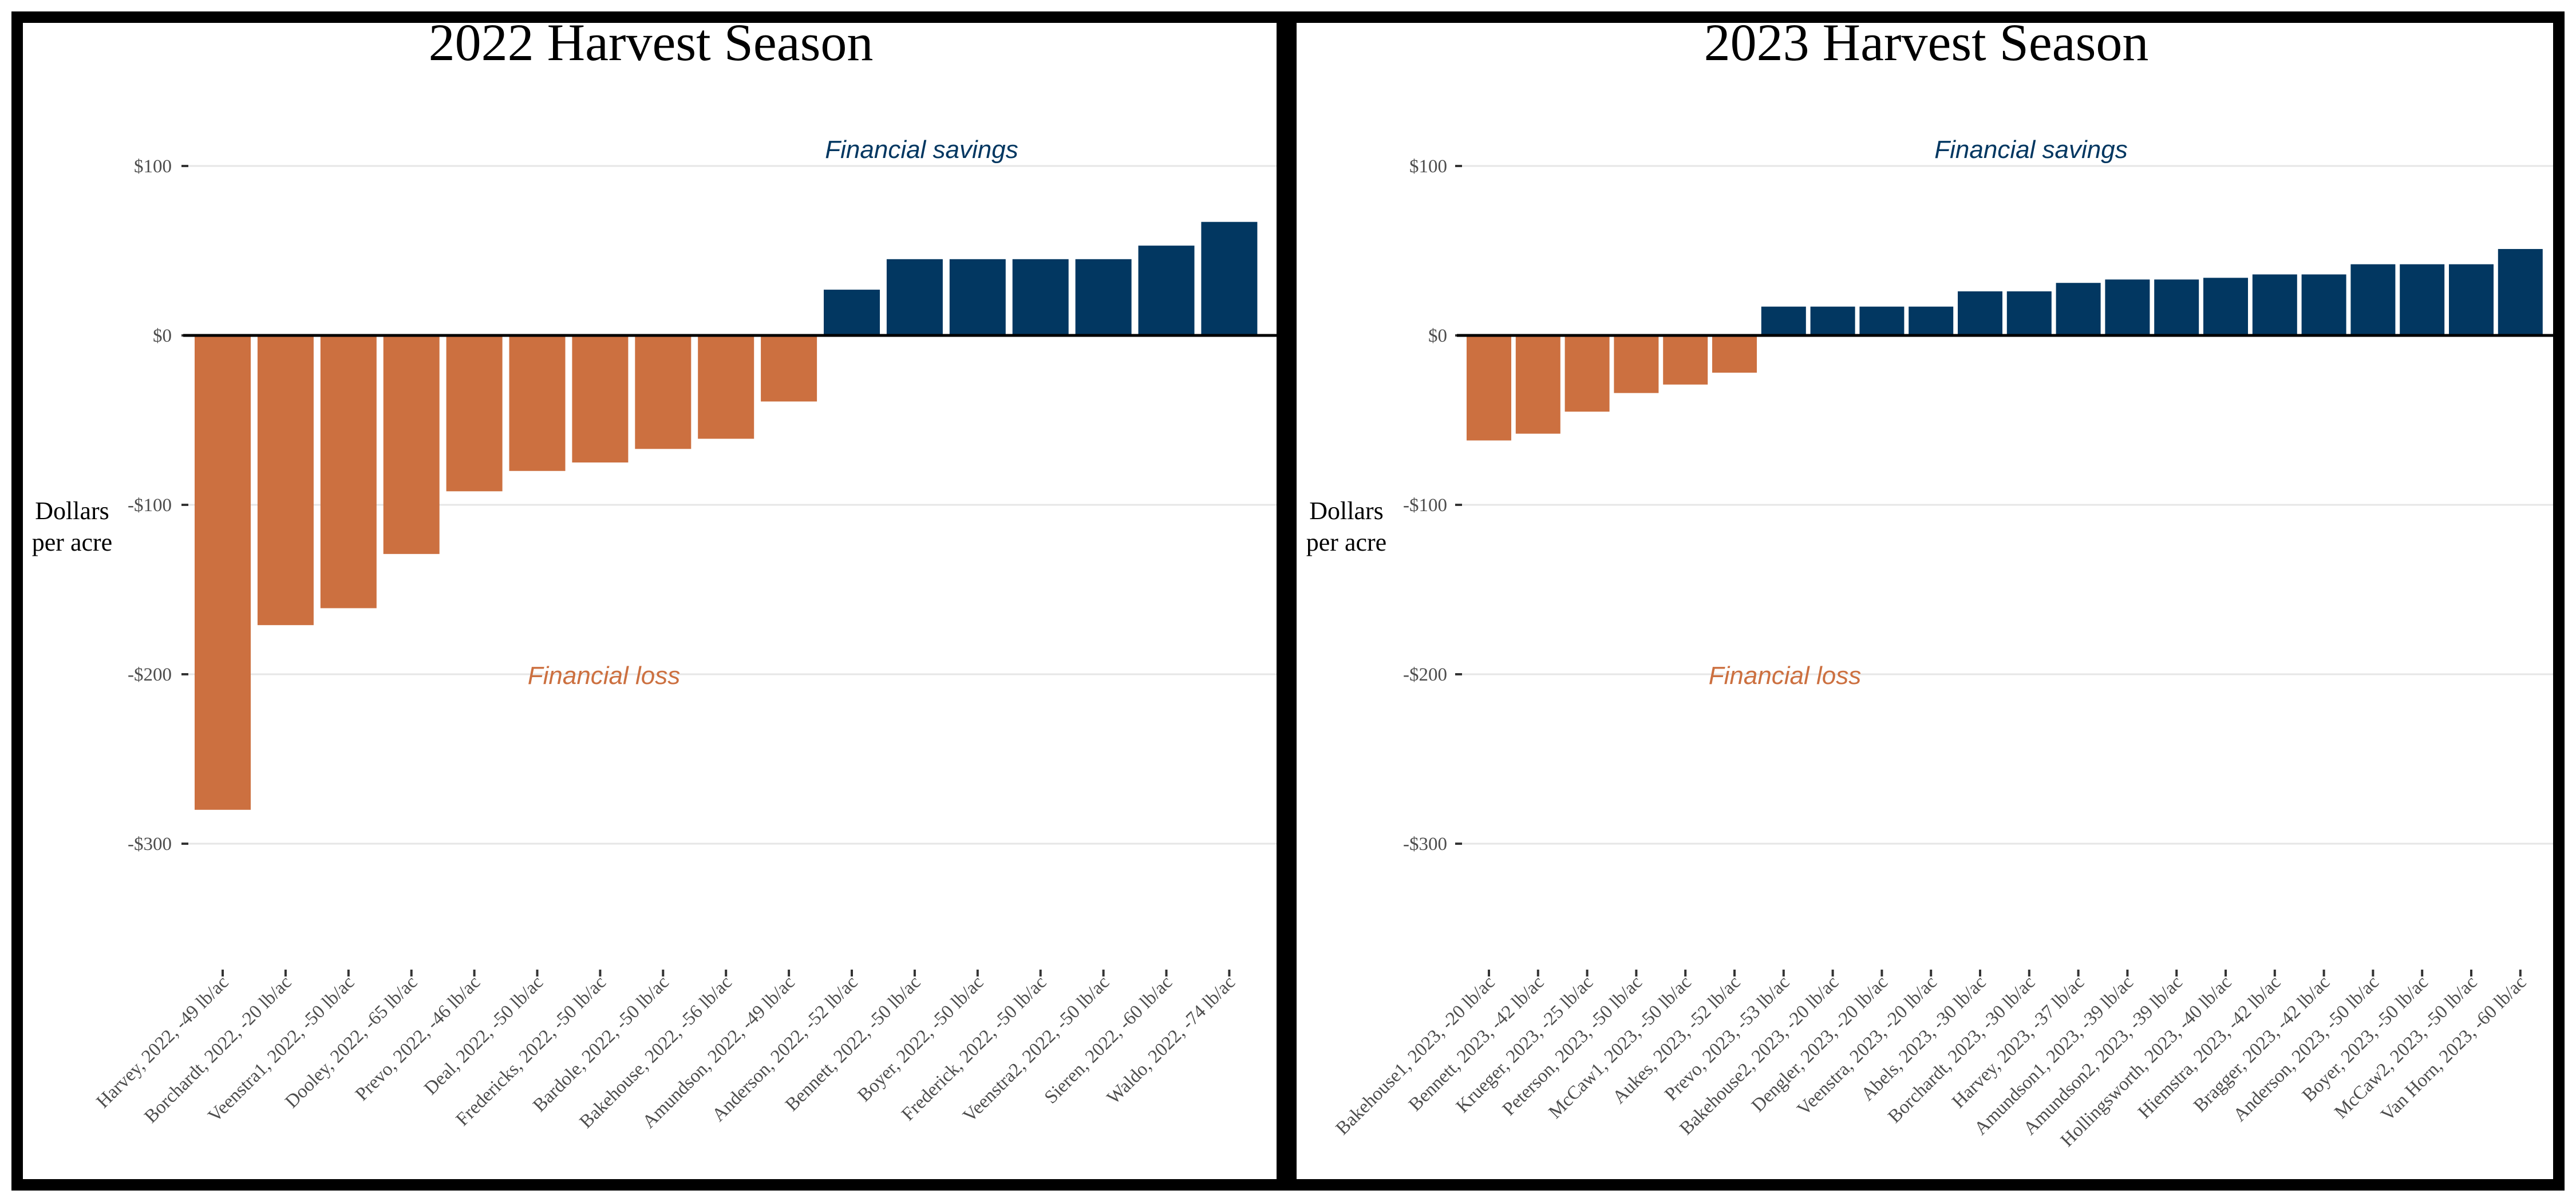 The width and height of the screenshot is (2576, 1202). What do you see at coordinates (483, 1035) in the screenshot?
I see `x-tick-label: Deal, 2022, -50 lb/ac` at bounding box center [483, 1035].